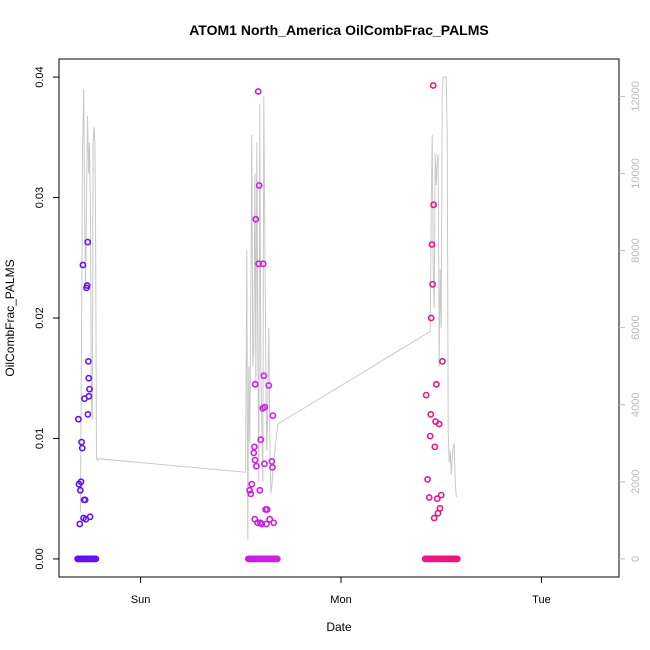 Image resolution: width=650 pixels, height=650 pixels. Describe the element at coordinates (141, 600) in the screenshot. I see `x-tick-label: Sun` at that location.